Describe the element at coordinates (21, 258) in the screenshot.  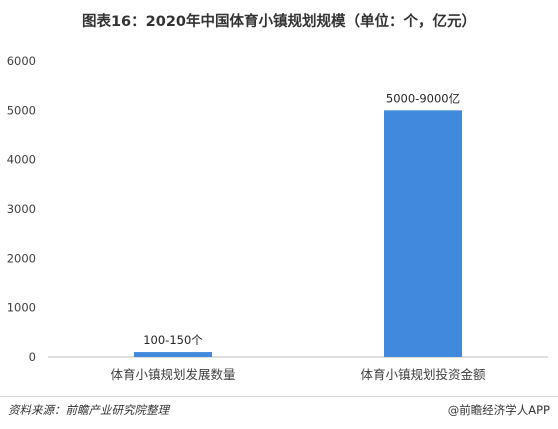
I see `y-tick-label: 2000` at that location.